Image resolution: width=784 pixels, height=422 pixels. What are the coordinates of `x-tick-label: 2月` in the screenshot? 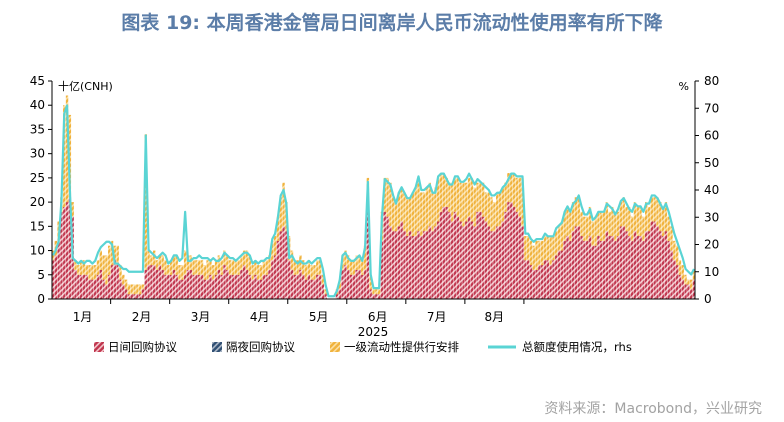 It's located at (142, 317).